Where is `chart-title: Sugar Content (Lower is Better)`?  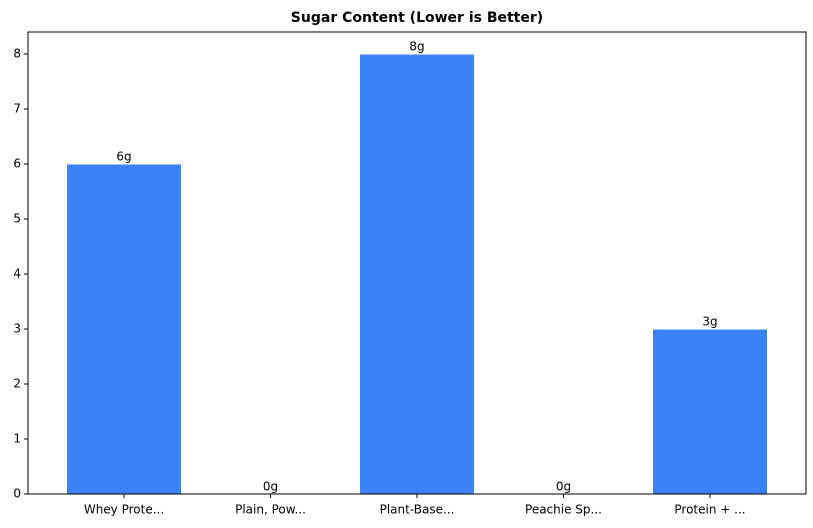 chart-title: Sugar Content (Lower is Better) is located at coordinates (417, 18).